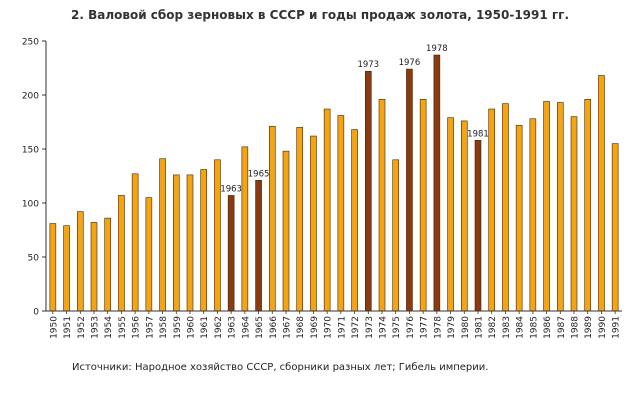 The image size is (640, 400). What do you see at coordinates (327, 210) in the screenshot?
I see `bar-1970` at bounding box center [327, 210].